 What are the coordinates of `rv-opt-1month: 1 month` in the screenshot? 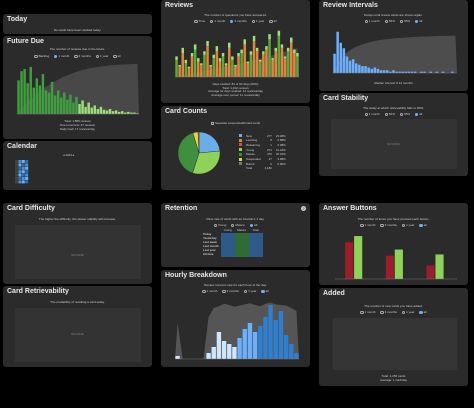 It's located at (217, 21).